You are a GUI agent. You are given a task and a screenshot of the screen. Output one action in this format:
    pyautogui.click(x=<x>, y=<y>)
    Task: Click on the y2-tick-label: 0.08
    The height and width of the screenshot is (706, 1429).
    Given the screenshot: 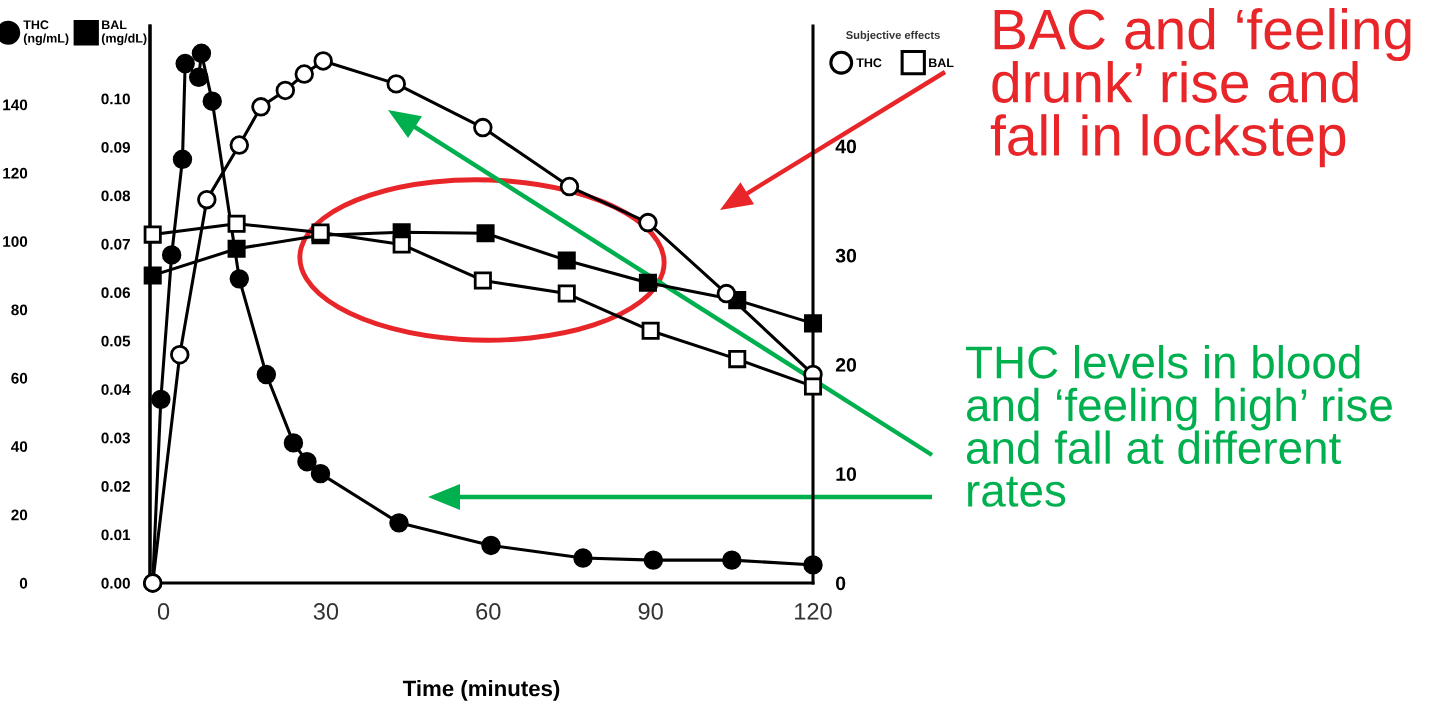 What is the action you would take?
    pyautogui.click(x=116, y=196)
    